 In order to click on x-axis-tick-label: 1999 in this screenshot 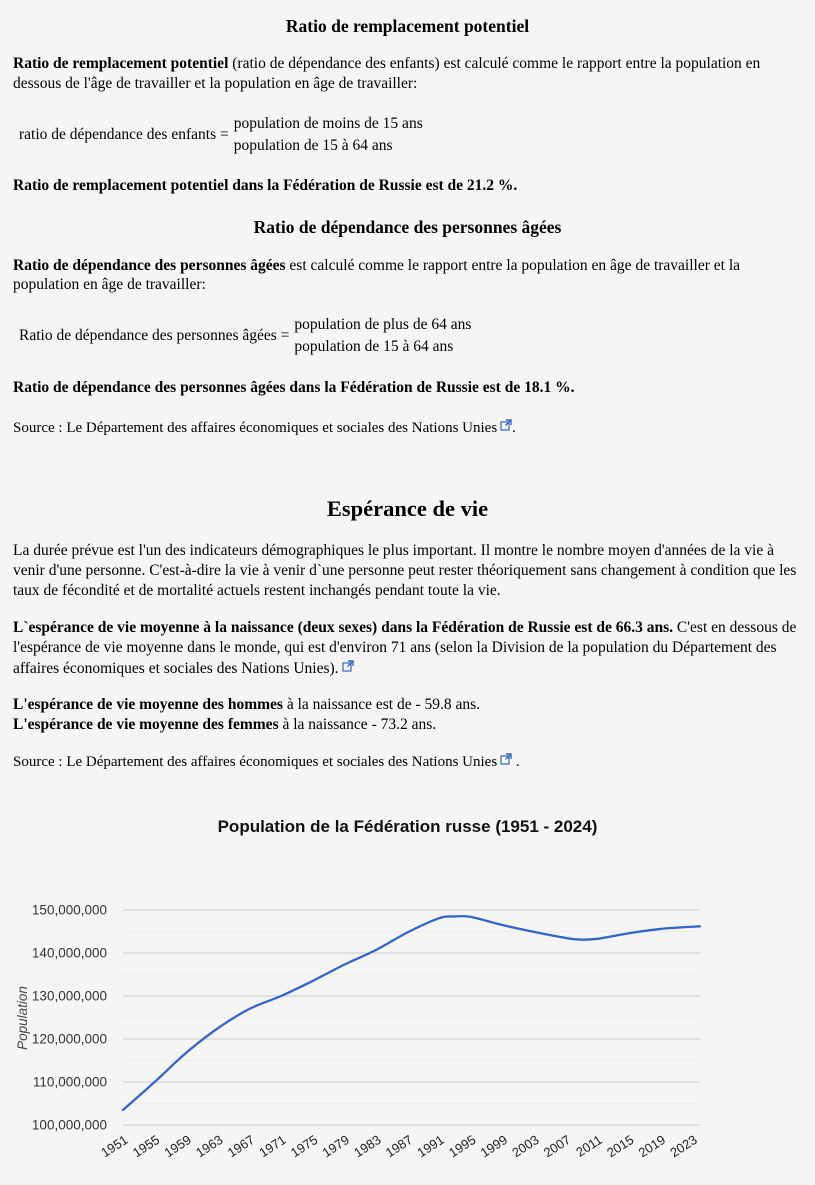, I will do `click(494, 1146)`.